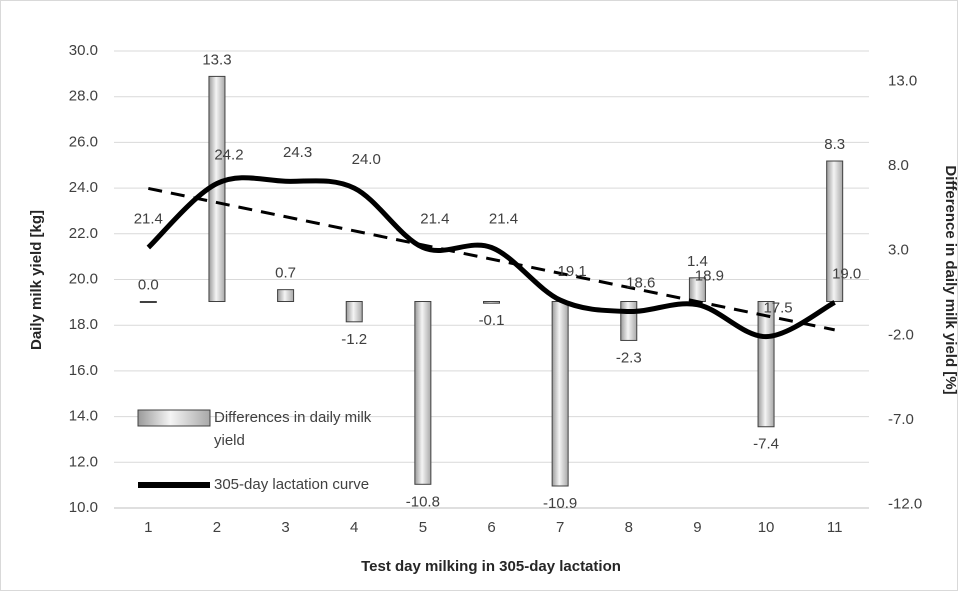 This screenshot has height=592, width=959. Describe the element at coordinates (572, 271) in the screenshot. I see `line-value-label: 19.1` at that location.